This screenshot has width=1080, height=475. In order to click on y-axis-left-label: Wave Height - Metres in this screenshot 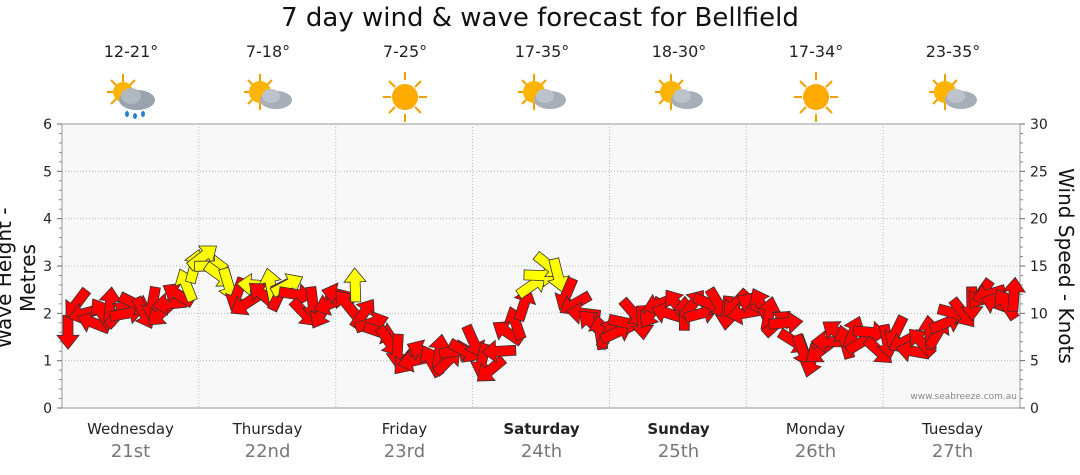, I will do `click(20, 278)`.